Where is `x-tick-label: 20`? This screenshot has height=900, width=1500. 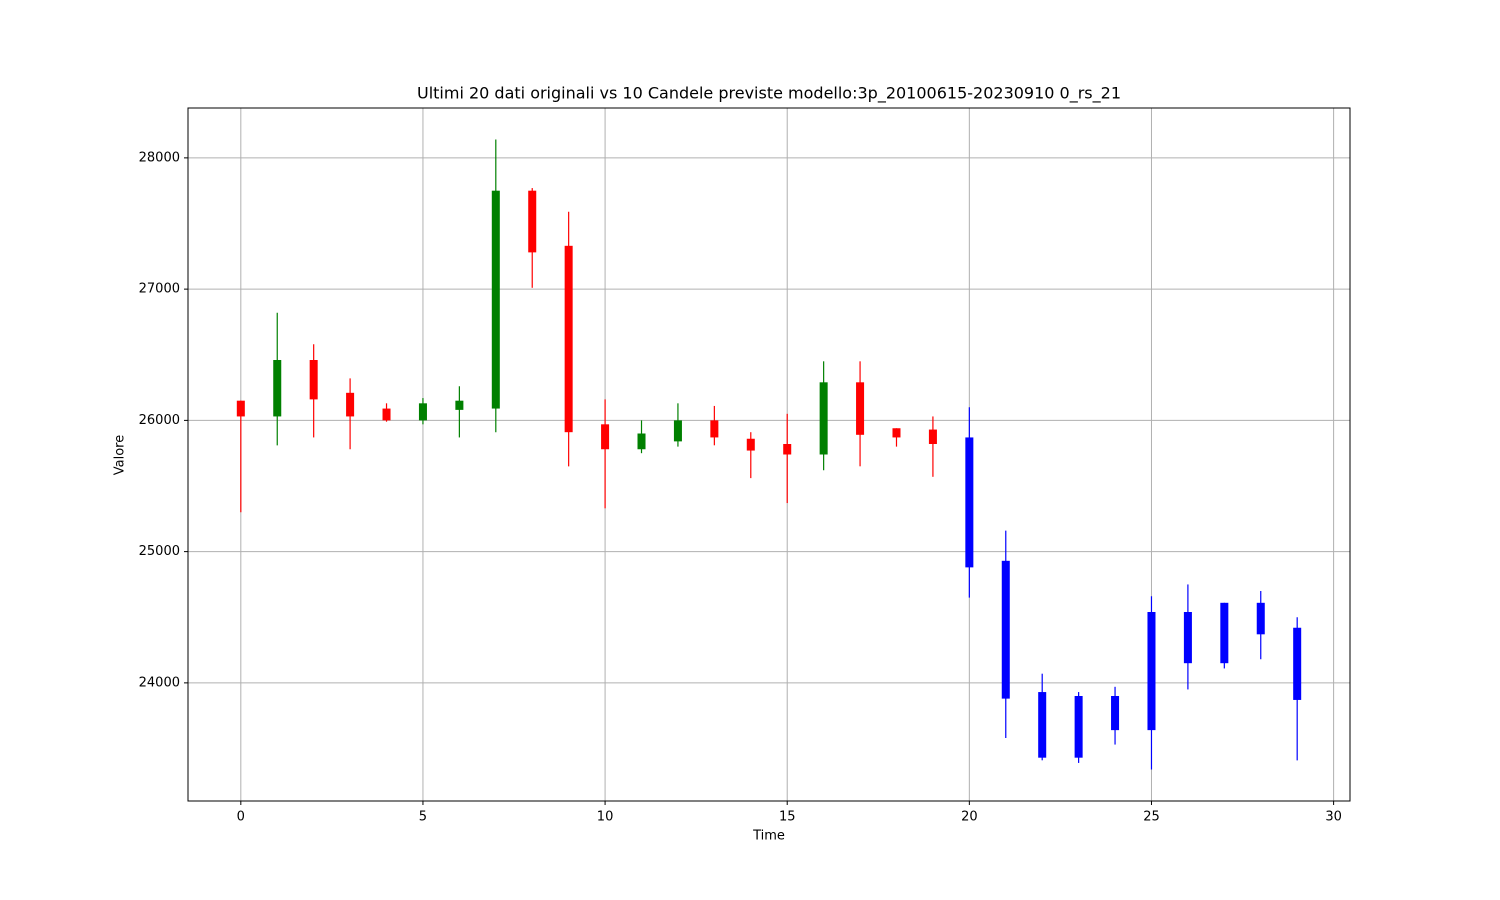
x-tick-label: 20 is located at coordinates (969, 817).